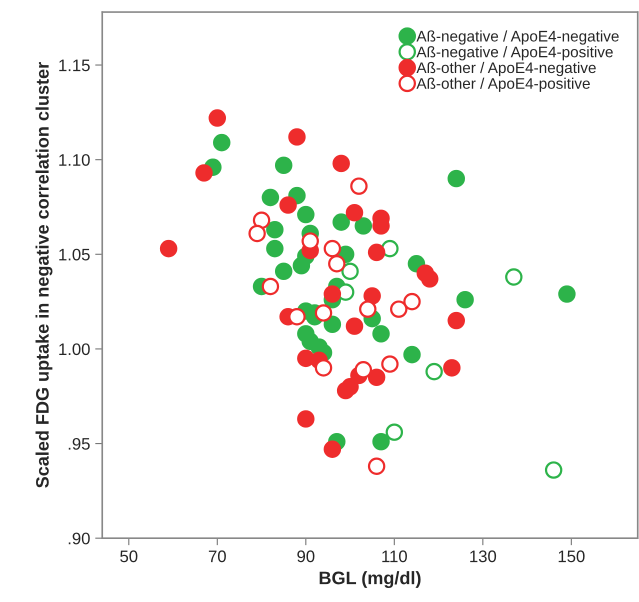 This screenshot has width=639, height=602. I want to click on y-tick-label: 1.00, so click(74, 349).